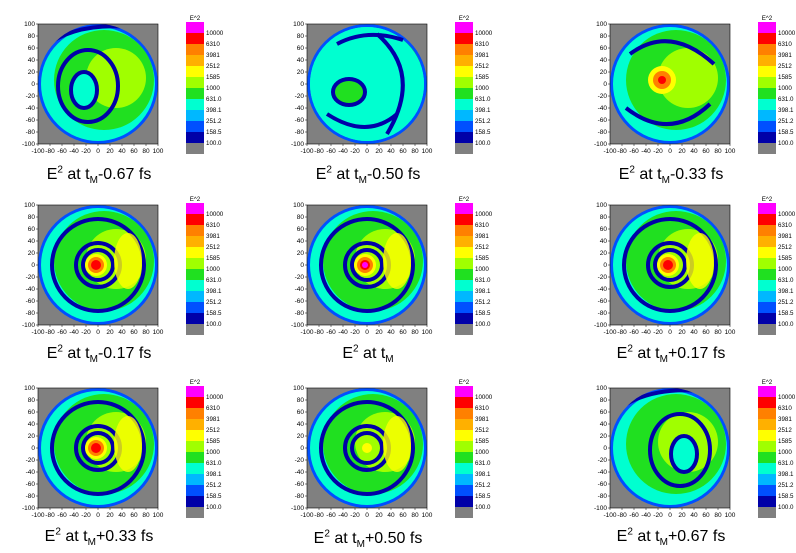 Image resolution: width=796 pixels, height=553 pixels. What do you see at coordinates (195, 199) in the screenshot?
I see `colorbar-title: E^2` at bounding box center [195, 199].